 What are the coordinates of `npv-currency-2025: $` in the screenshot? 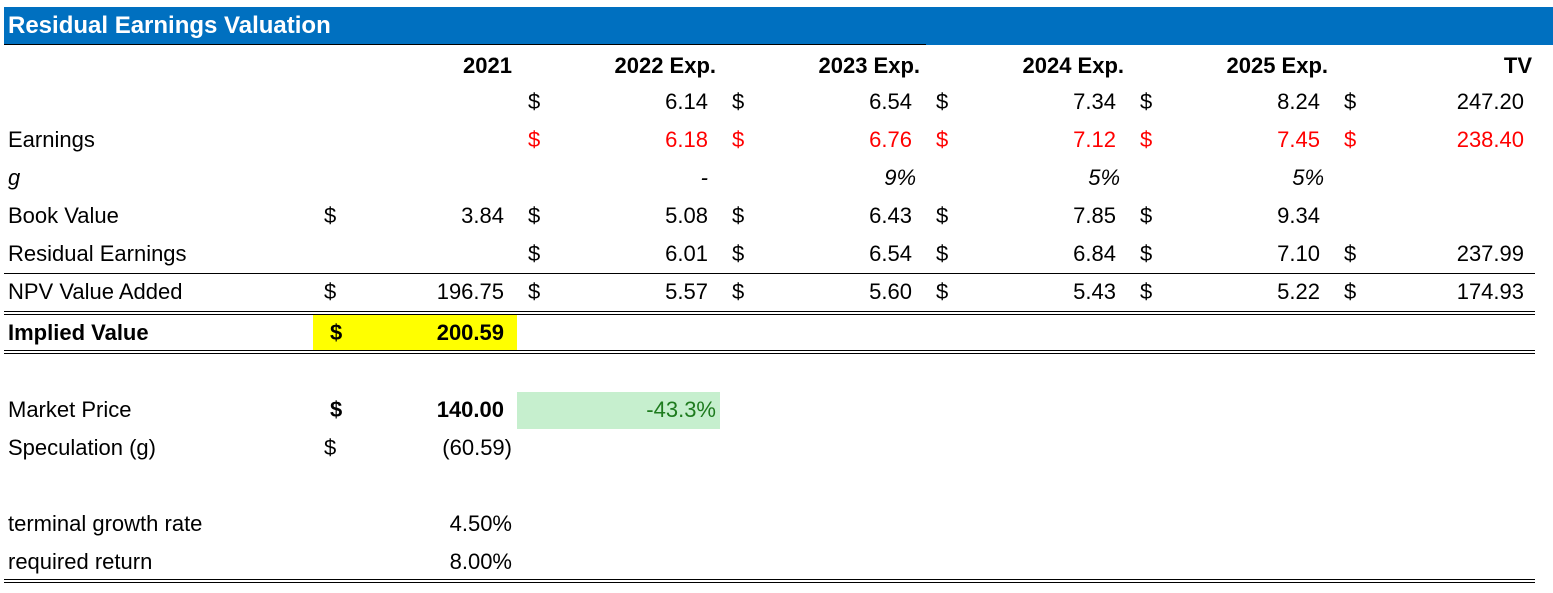 It's located at (1146, 291).